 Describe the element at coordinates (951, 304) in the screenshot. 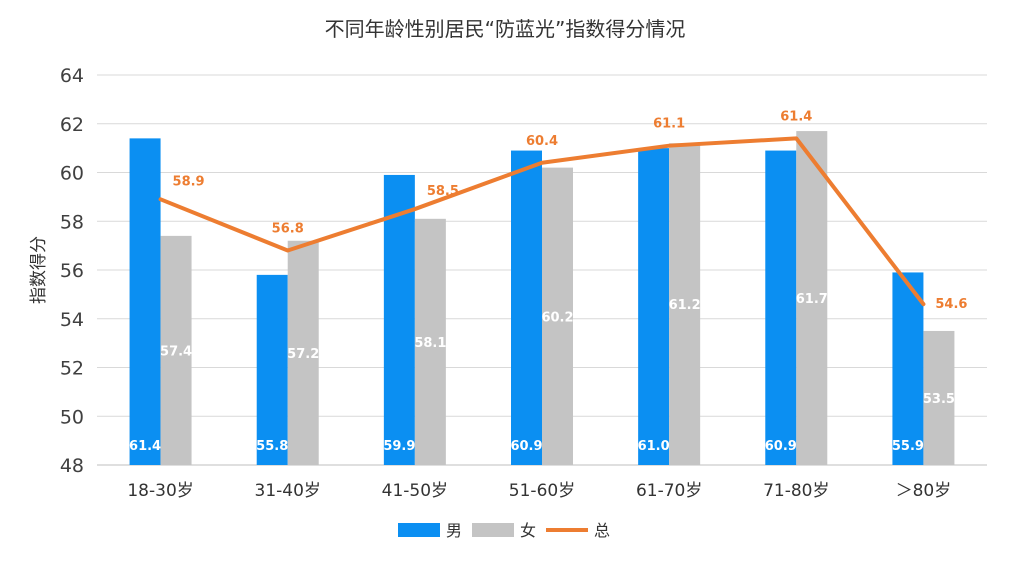

I see `line-value-label: 54.6` at that location.